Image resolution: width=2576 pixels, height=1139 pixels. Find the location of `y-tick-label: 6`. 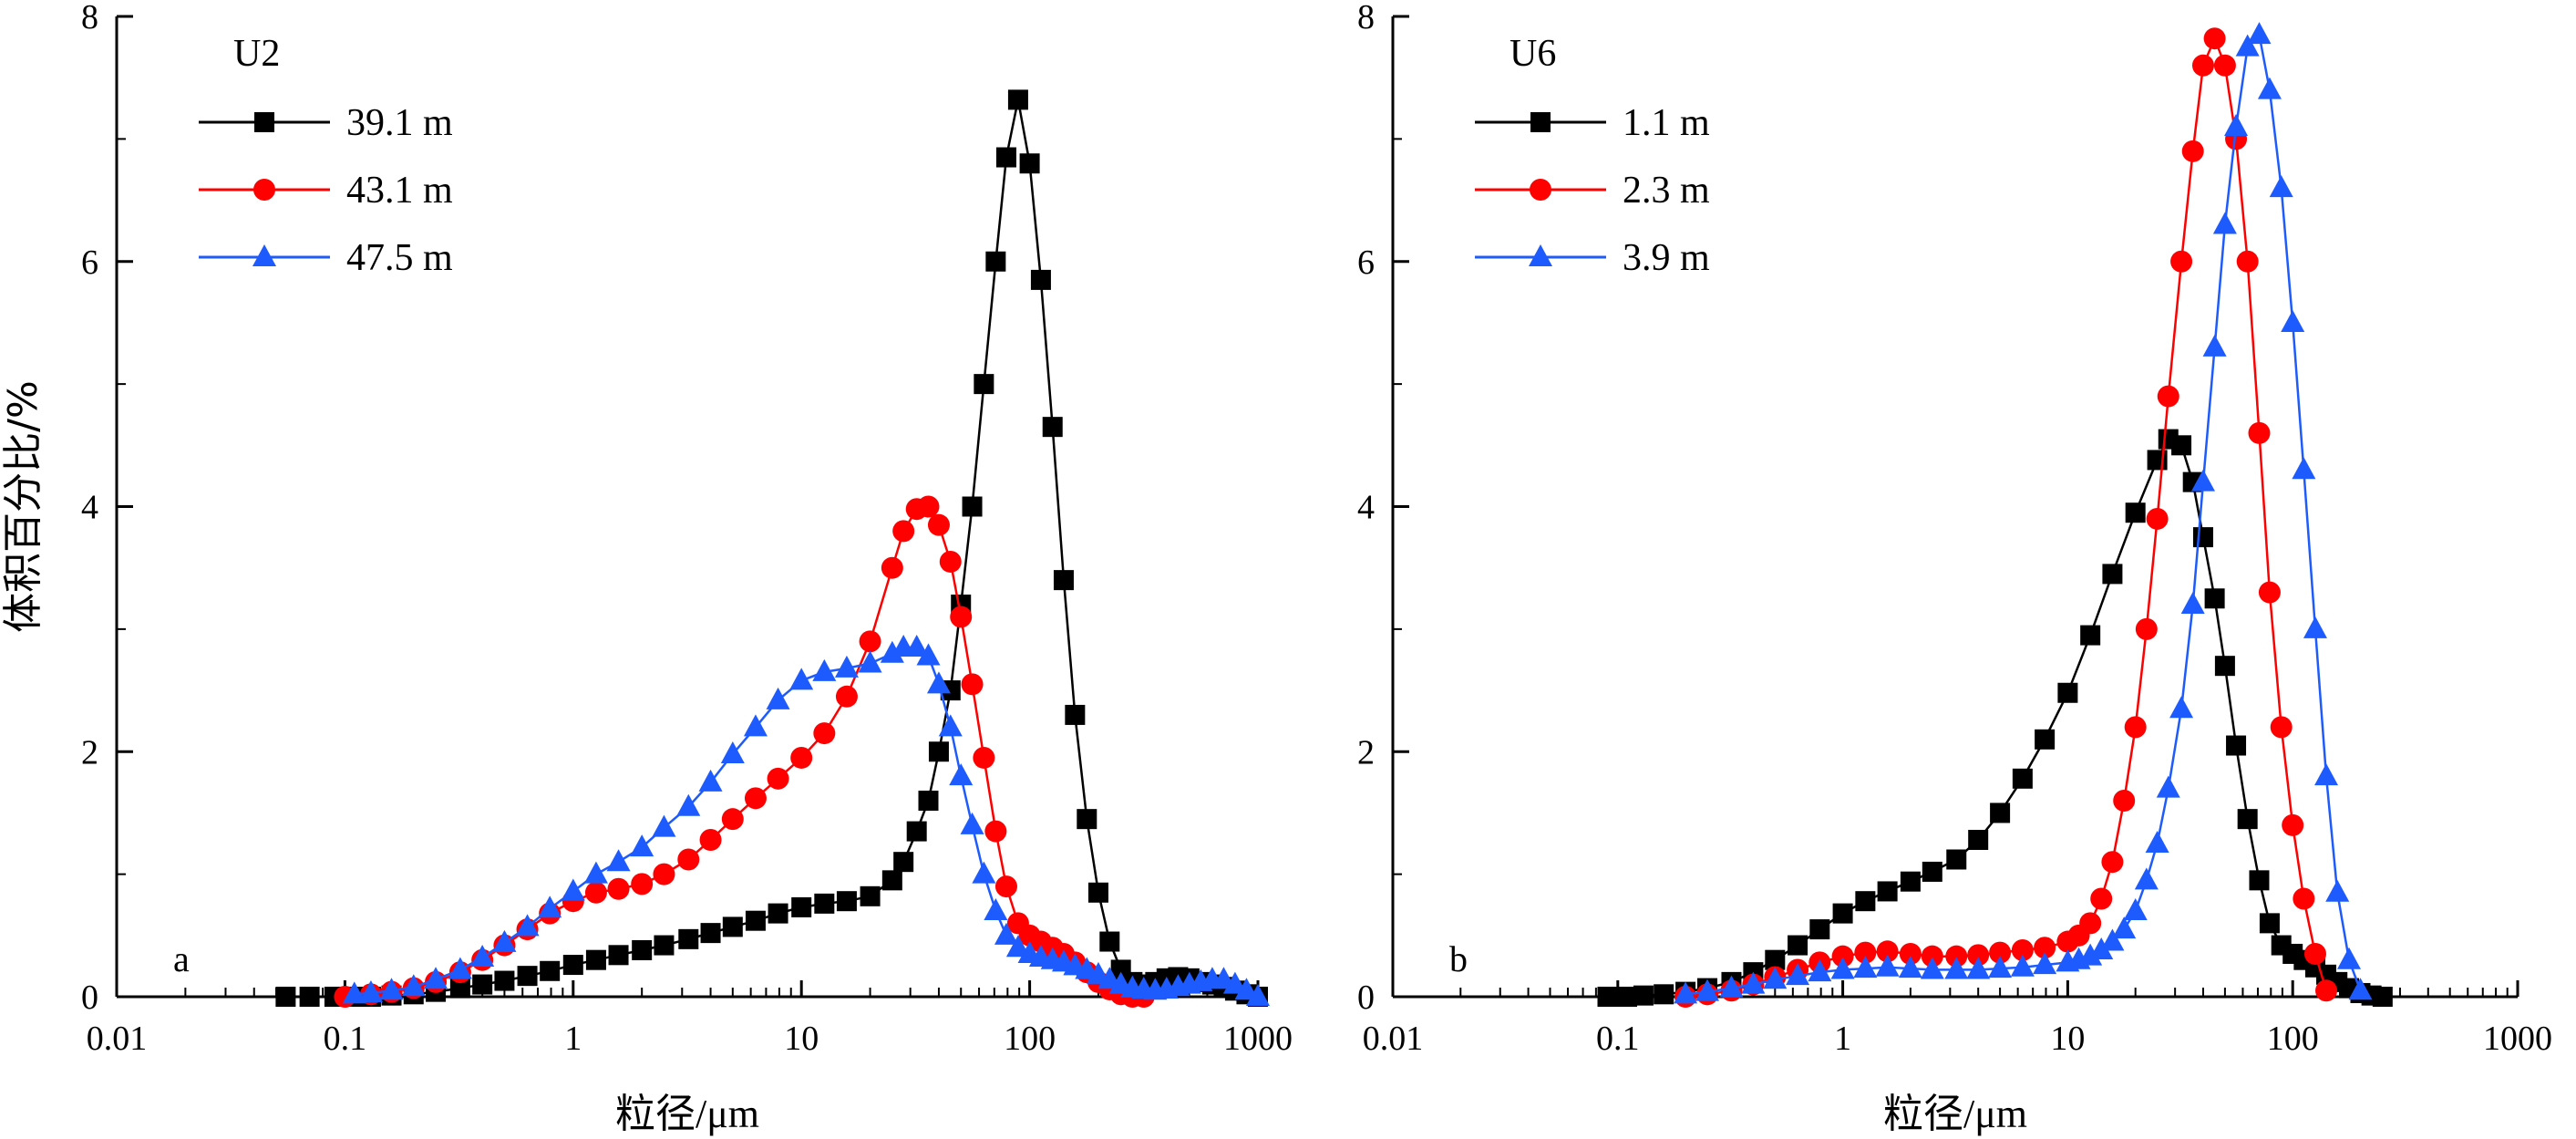

y-tick-label: 6 is located at coordinates (1366, 262).